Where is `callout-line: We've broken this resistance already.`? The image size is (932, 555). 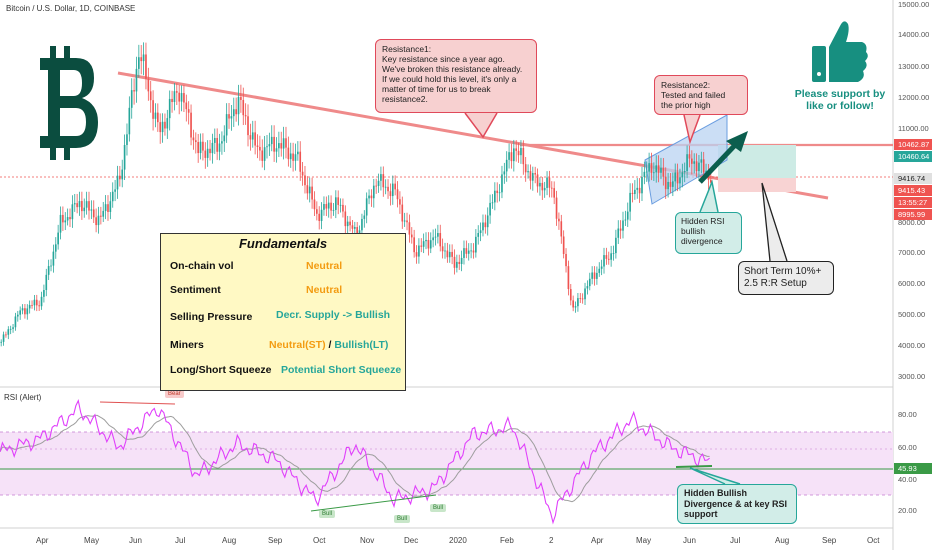
callout-line: We've broken this resistance already. is located at coordinates (452, 69).